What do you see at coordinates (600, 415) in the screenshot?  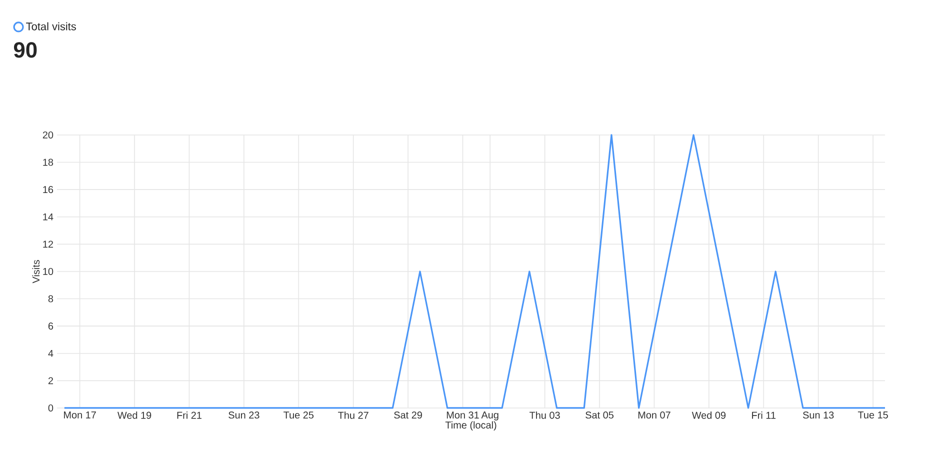 I see `x-tick-label: Sat 05` at bounding box center [600, 415].